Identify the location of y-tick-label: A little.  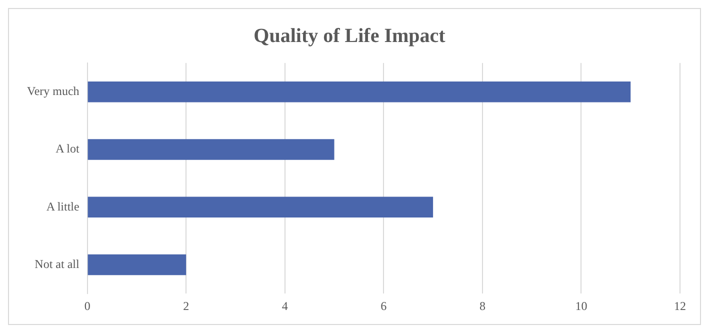
(63, 206).